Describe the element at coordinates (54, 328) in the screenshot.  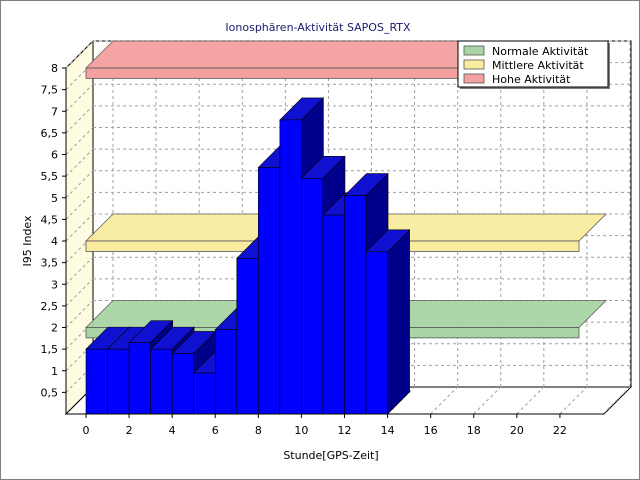
I see `y-tick-label: 2` at that location.